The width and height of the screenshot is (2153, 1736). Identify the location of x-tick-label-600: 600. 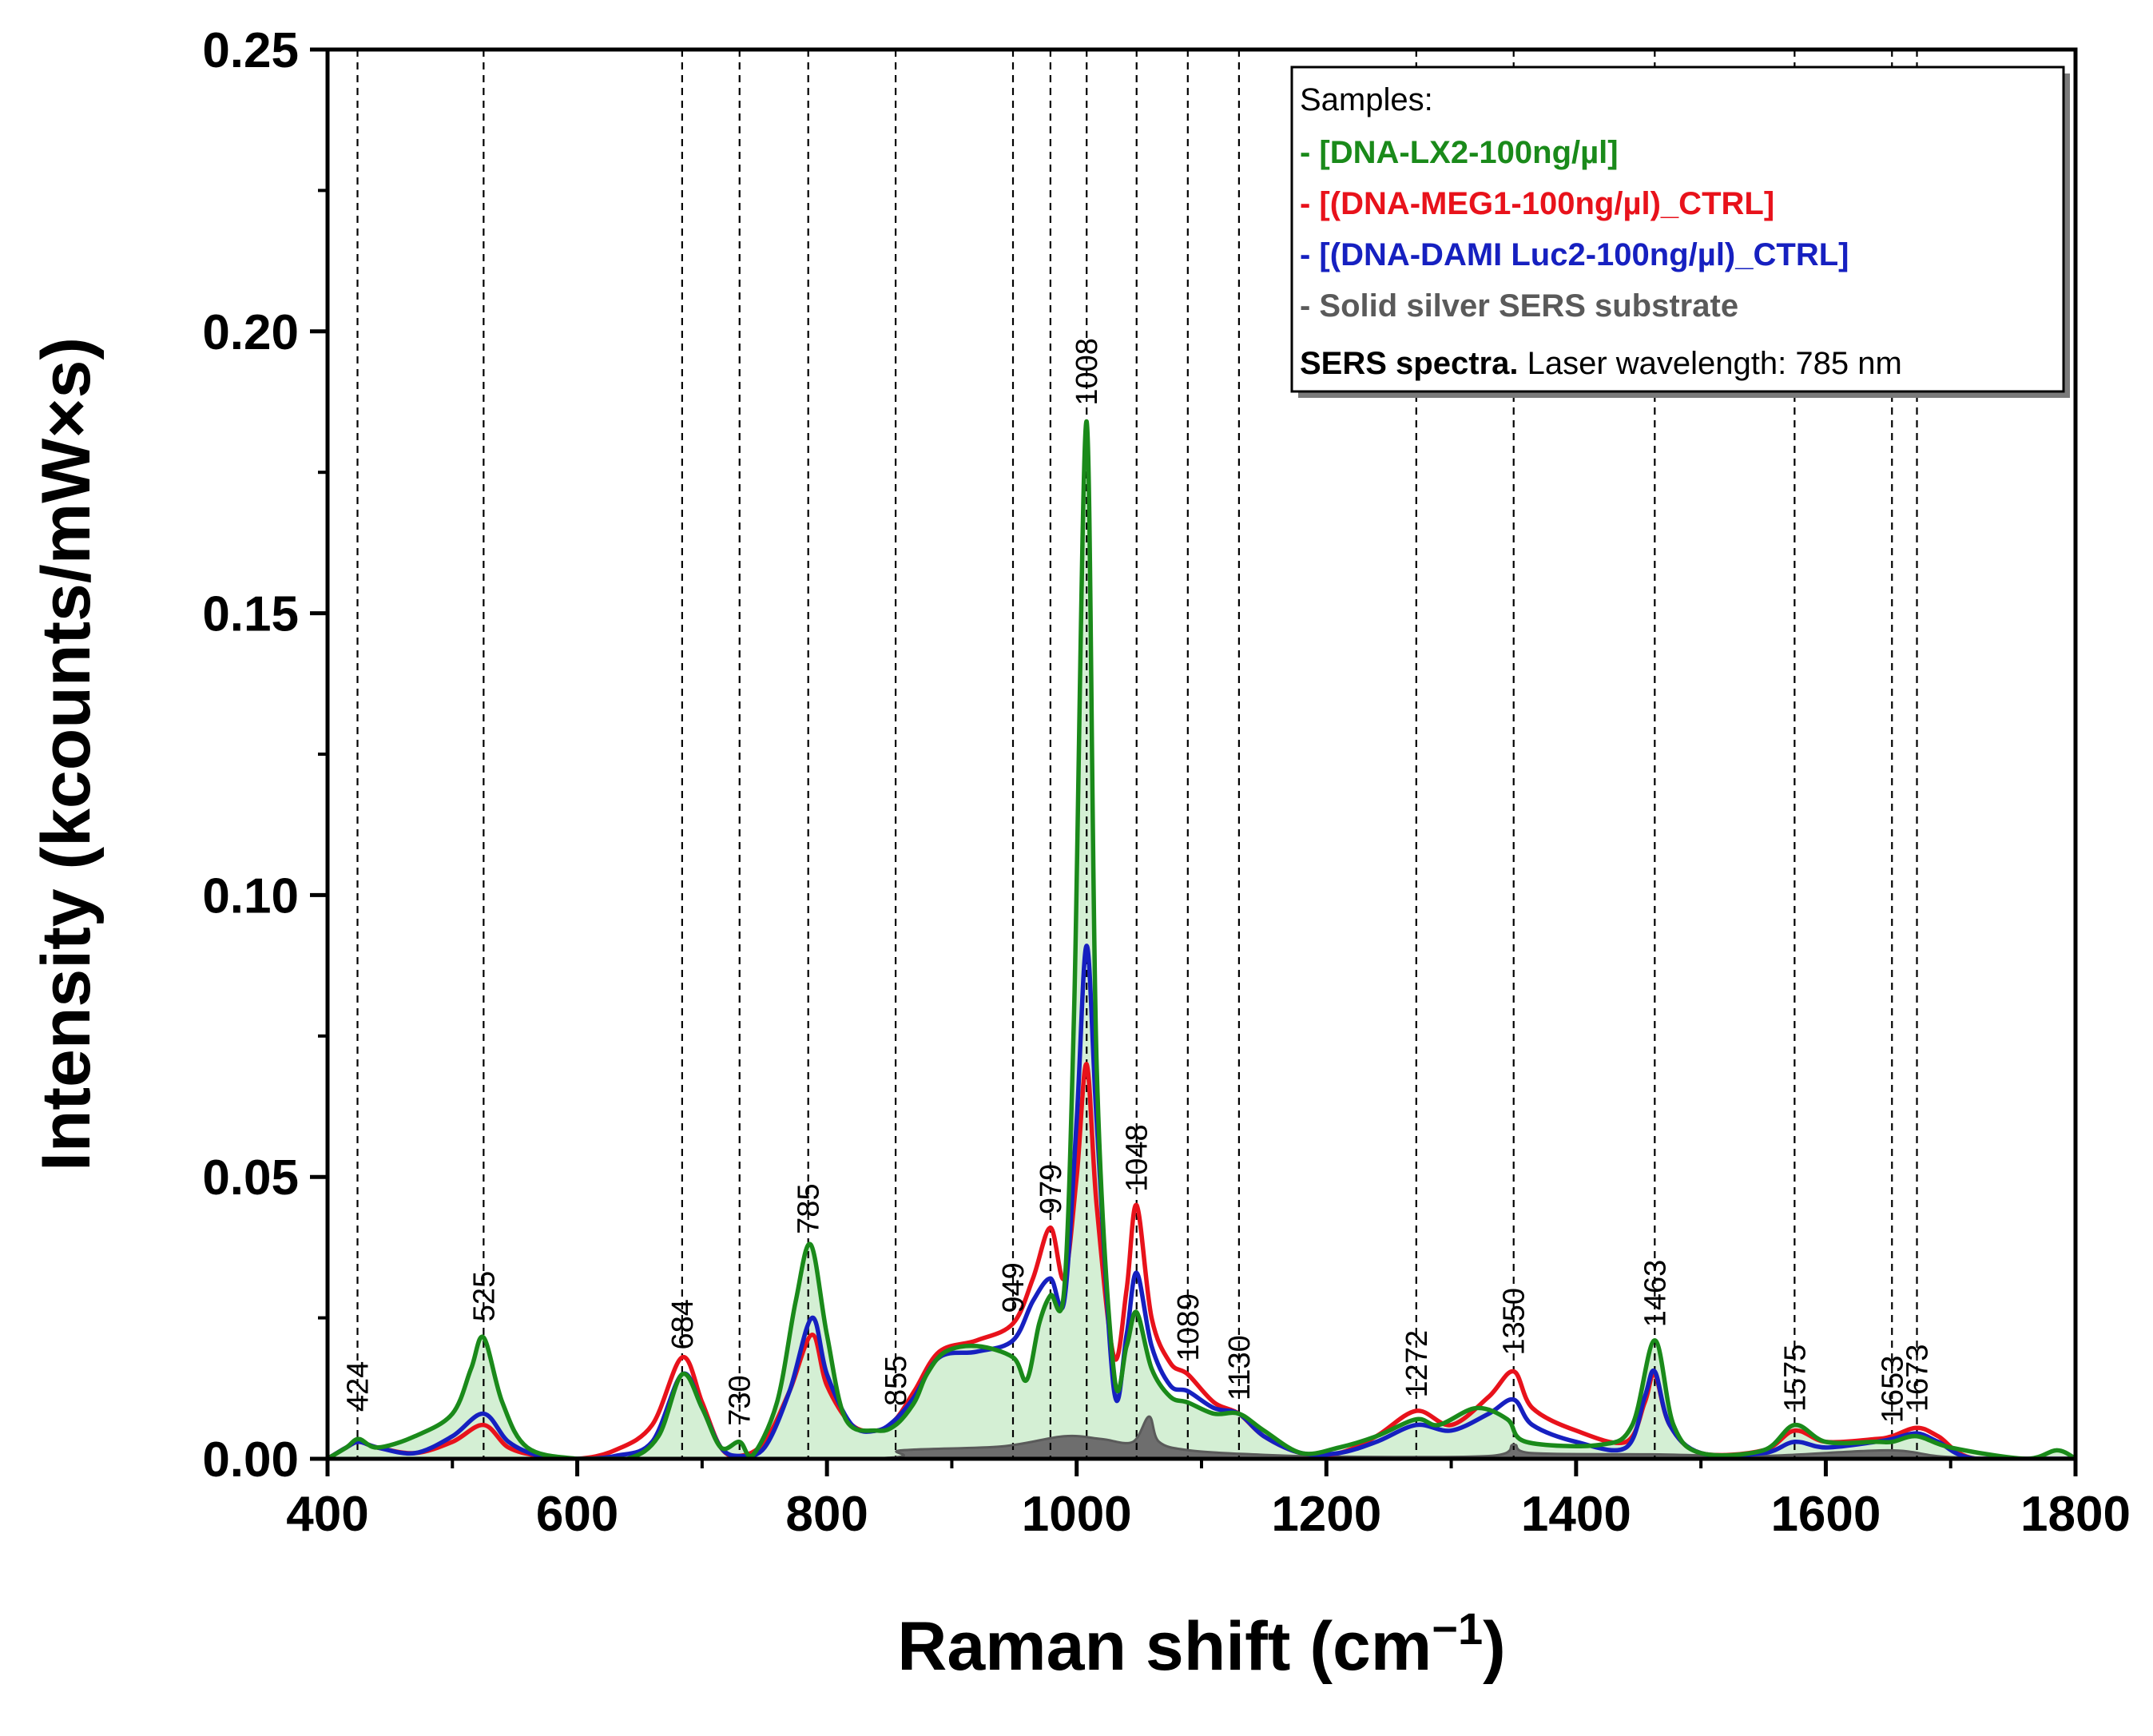
(577, 1514).